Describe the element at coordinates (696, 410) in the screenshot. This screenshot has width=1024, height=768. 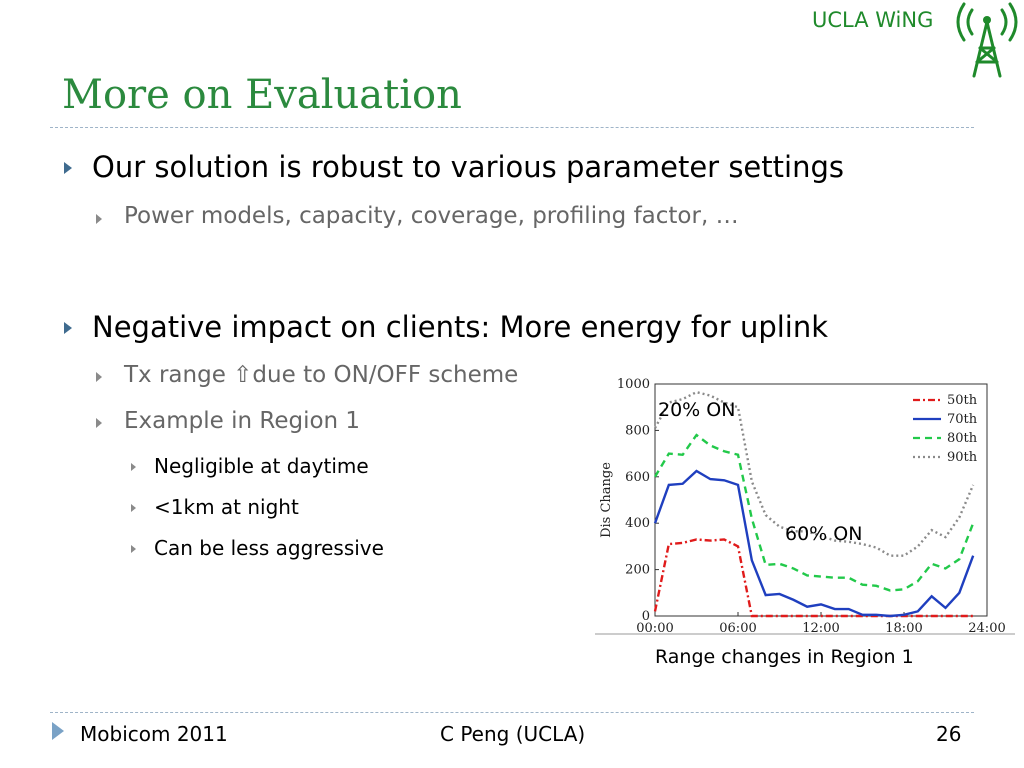
I see `annotation-20-on: 20% ON` at that location.